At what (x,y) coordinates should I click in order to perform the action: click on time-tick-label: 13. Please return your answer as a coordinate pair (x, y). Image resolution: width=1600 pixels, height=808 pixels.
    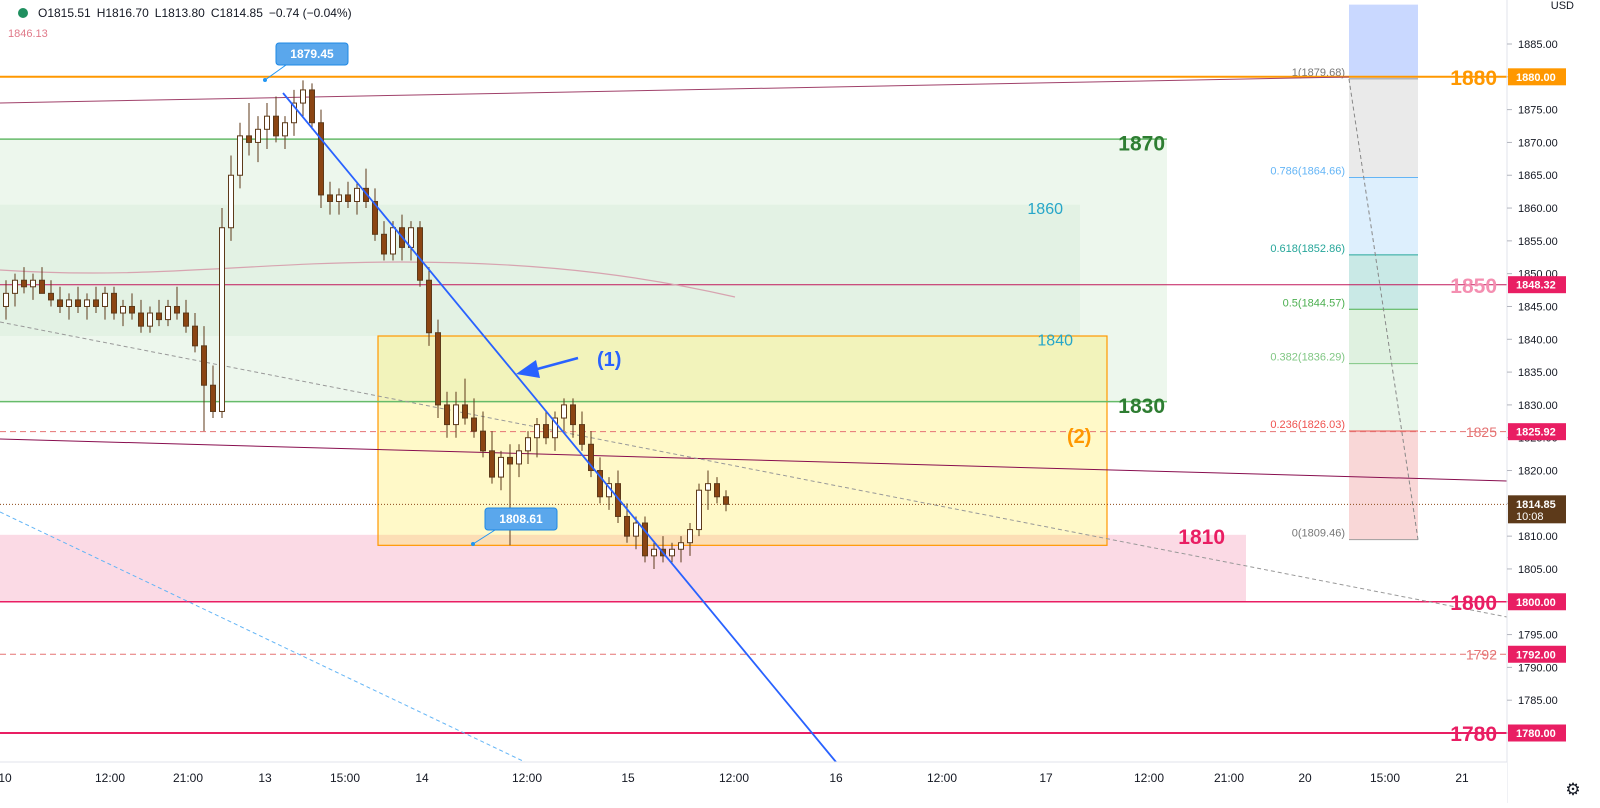
    Looking at the image, I should click on (265, 778).